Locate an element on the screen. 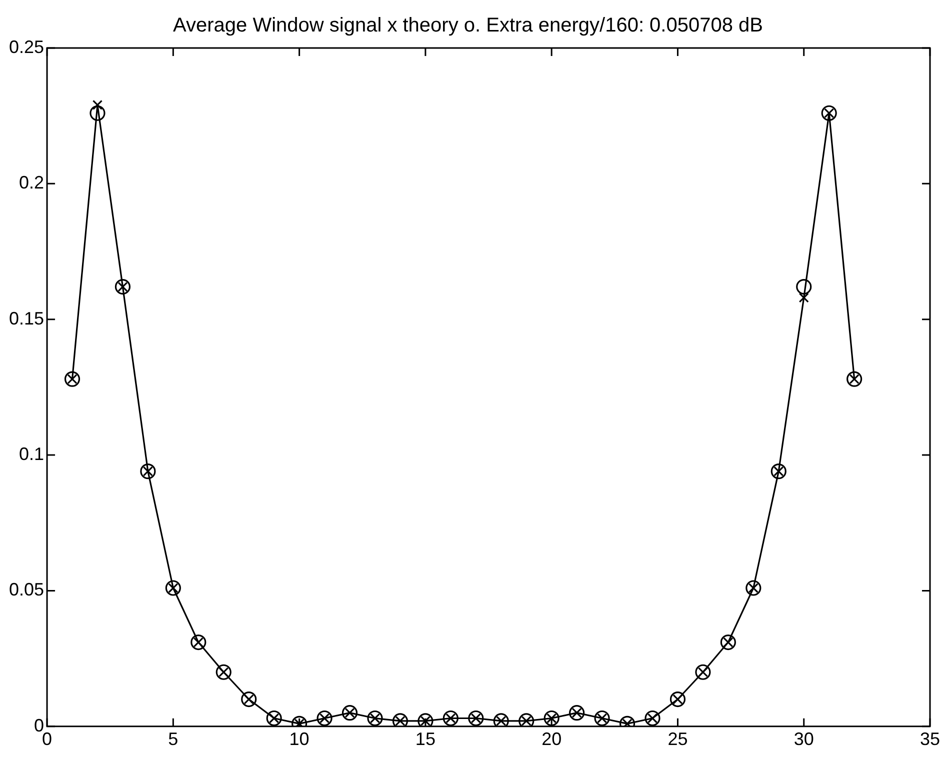  x-tick-label: 25 is located at coordinates (678, 739).